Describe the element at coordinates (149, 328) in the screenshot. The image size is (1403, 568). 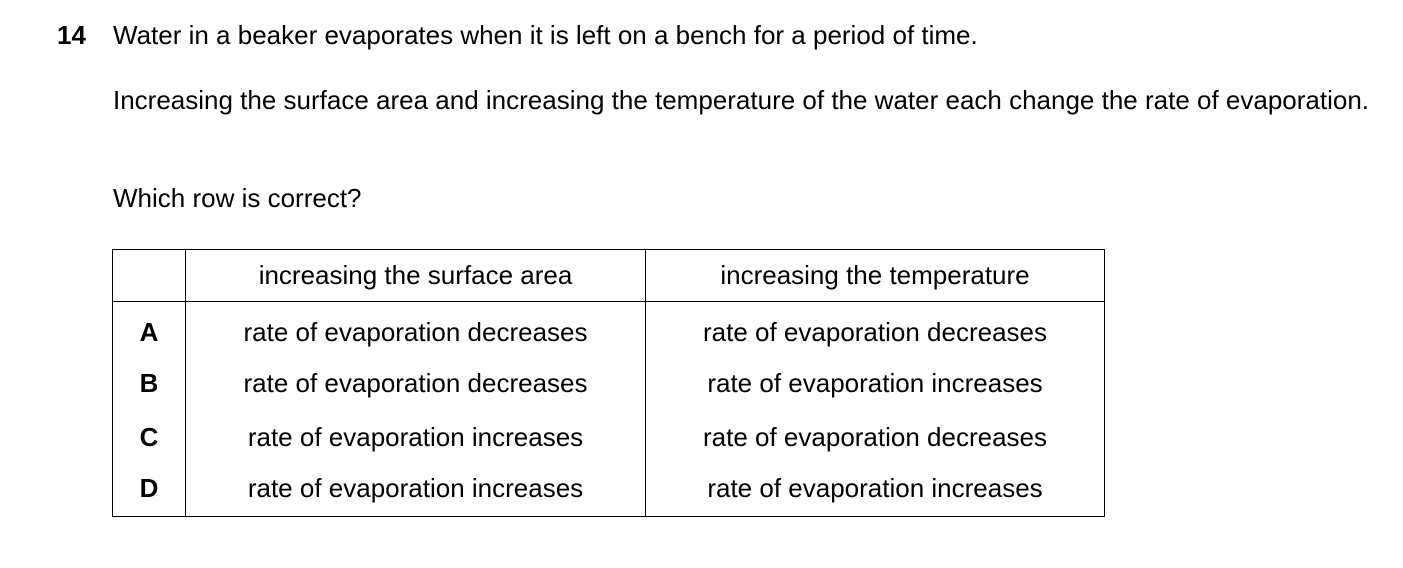
I see `row-key: A` at that location.